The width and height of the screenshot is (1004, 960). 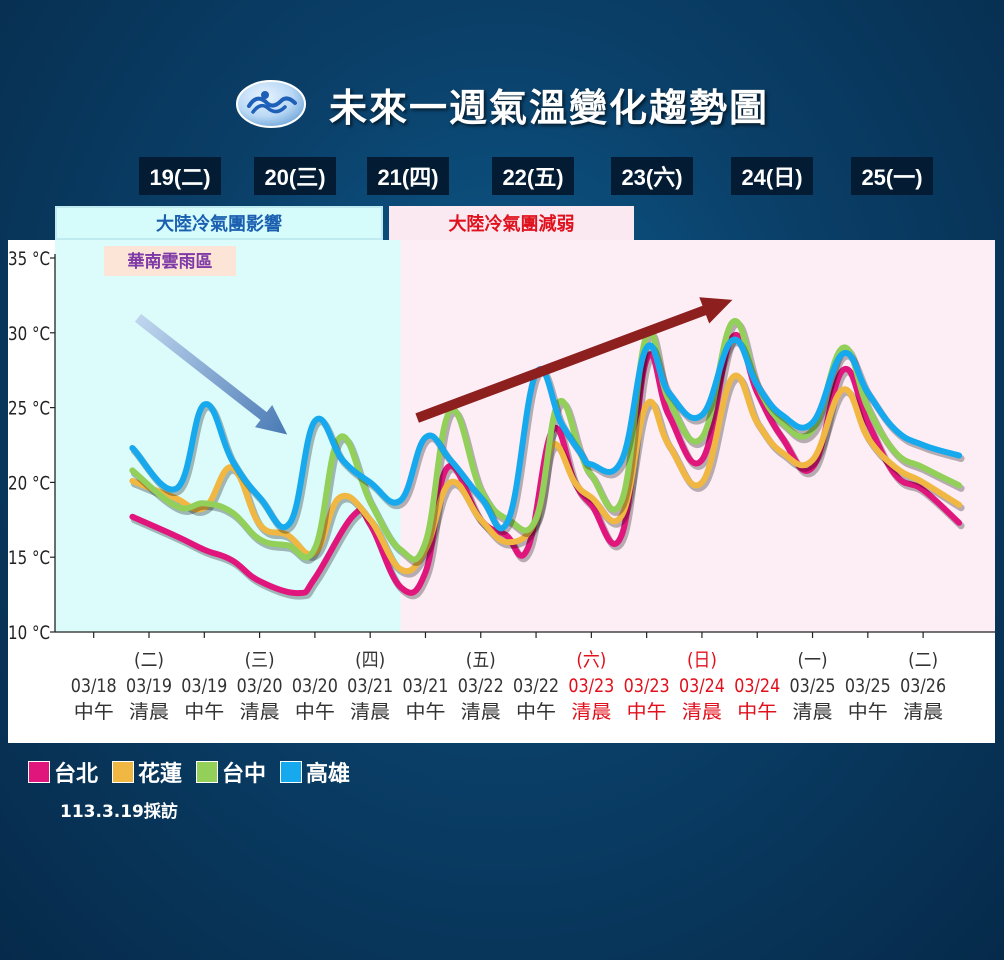 What do you see at coordinates (702, 660) in the screenshot?
I see `x-weekday-label: (日)` at bounding box center [702, 660].